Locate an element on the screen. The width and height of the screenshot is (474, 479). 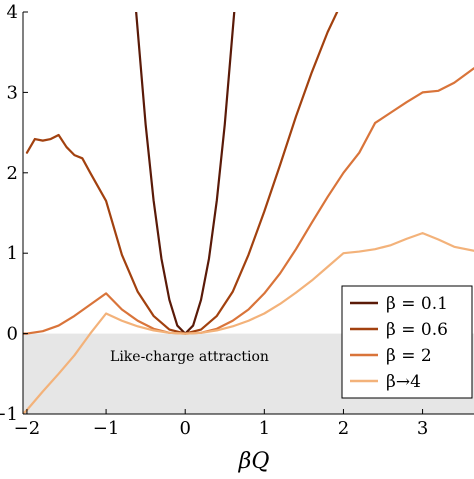
shaded-region-label: Like-charge attraction is located at coordinates (189, 357).